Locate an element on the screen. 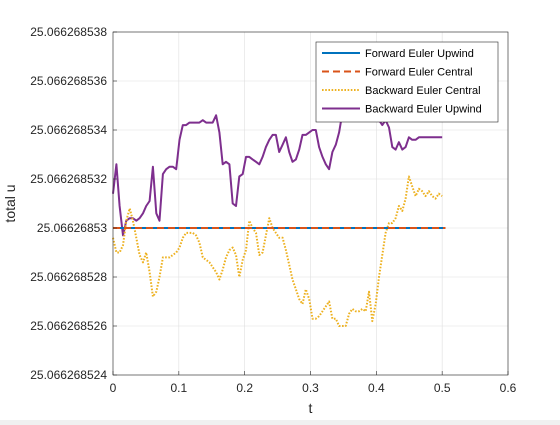 This screenshot has width=560, height=425. x-tick-label: 0.2 is located at coordinates (244, 388).